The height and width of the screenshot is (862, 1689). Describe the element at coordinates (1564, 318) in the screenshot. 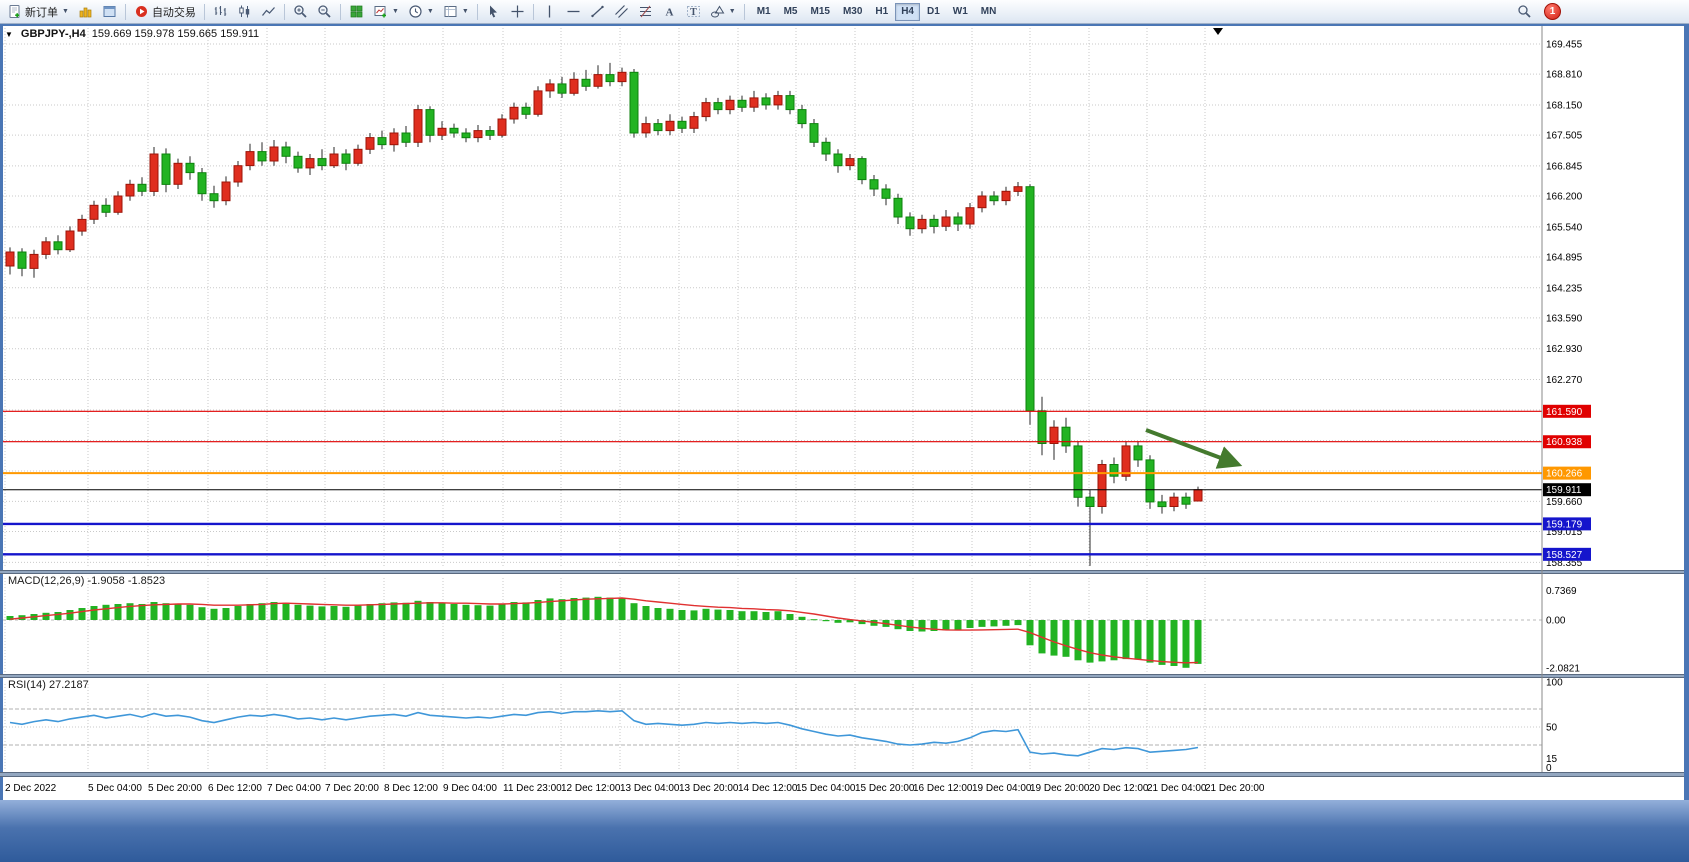

I see `svg-text: 163.590` at that location.